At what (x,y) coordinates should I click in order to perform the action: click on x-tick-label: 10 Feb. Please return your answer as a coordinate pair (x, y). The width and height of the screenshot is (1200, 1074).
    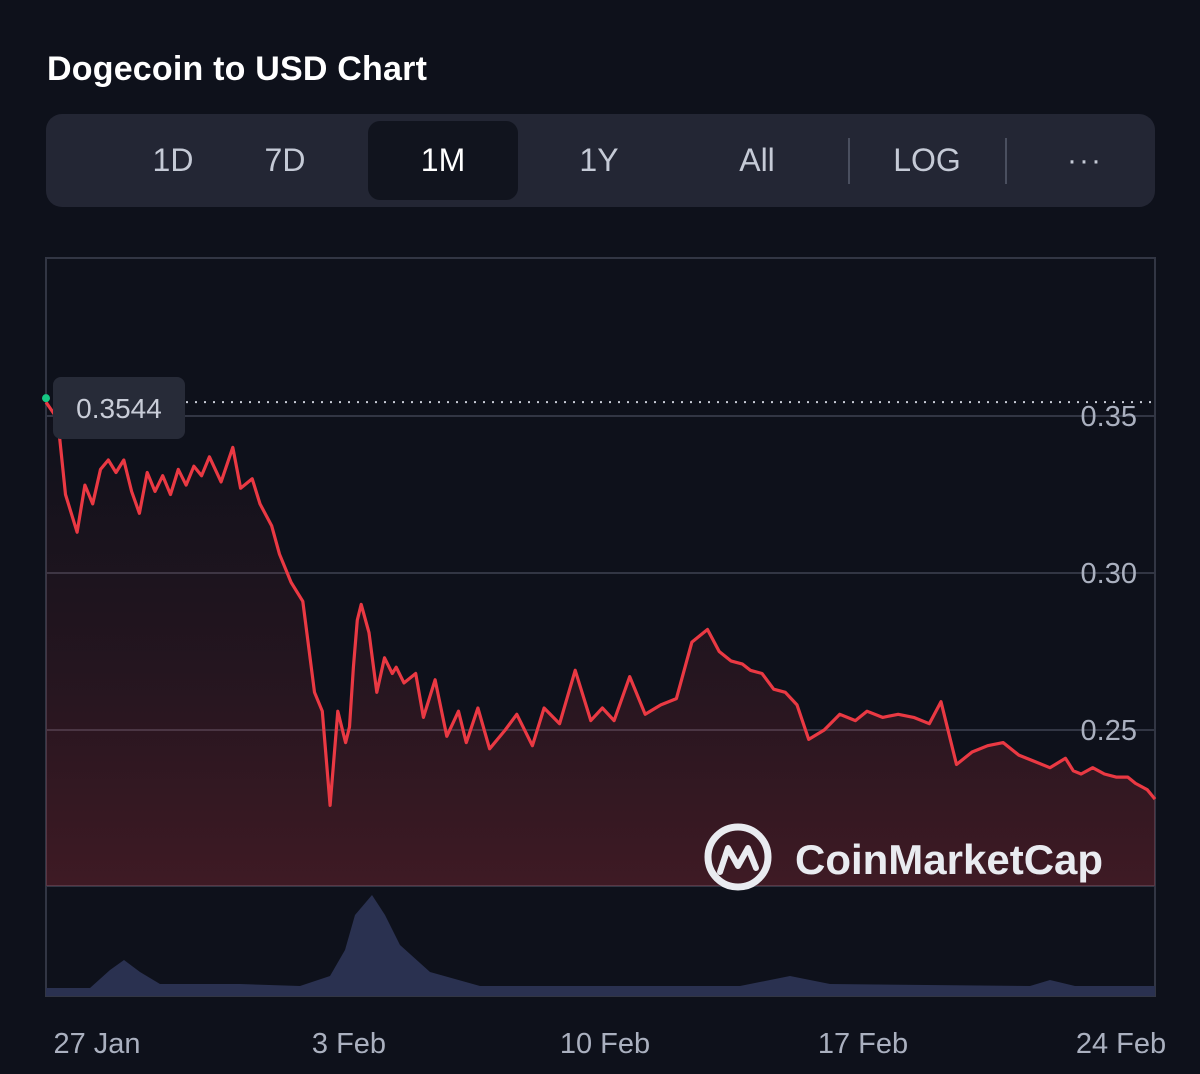
    Looking at the image, I should click on (605, 1044).